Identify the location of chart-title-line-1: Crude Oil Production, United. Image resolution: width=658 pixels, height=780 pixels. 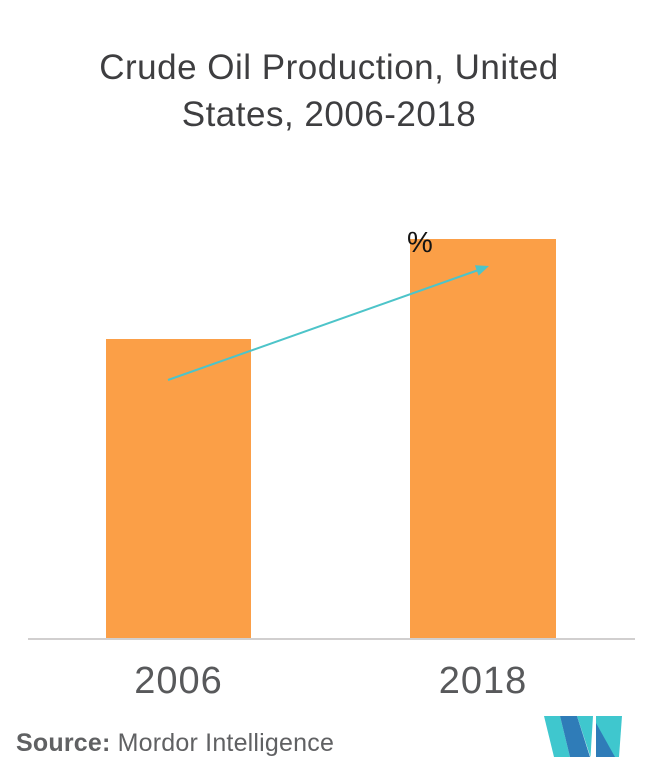
(329, 67).